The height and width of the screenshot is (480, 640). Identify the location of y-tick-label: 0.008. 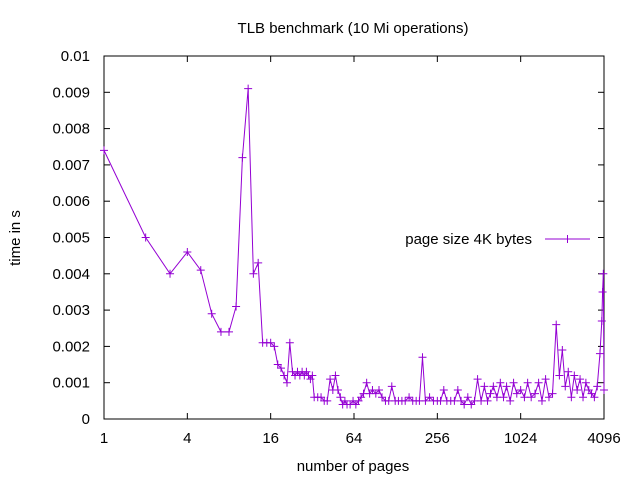
(71, 129).